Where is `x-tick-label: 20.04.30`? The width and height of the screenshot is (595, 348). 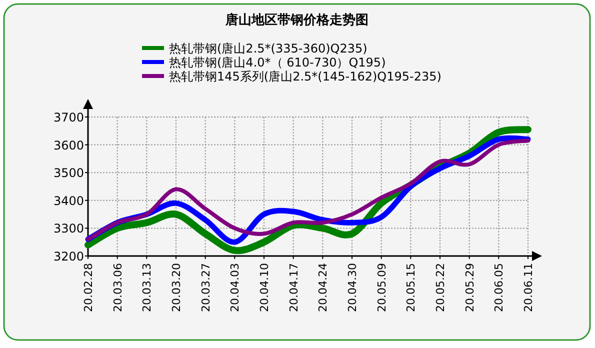
x-tick-label: 20.04.30 is located at coordinates (352, 287).